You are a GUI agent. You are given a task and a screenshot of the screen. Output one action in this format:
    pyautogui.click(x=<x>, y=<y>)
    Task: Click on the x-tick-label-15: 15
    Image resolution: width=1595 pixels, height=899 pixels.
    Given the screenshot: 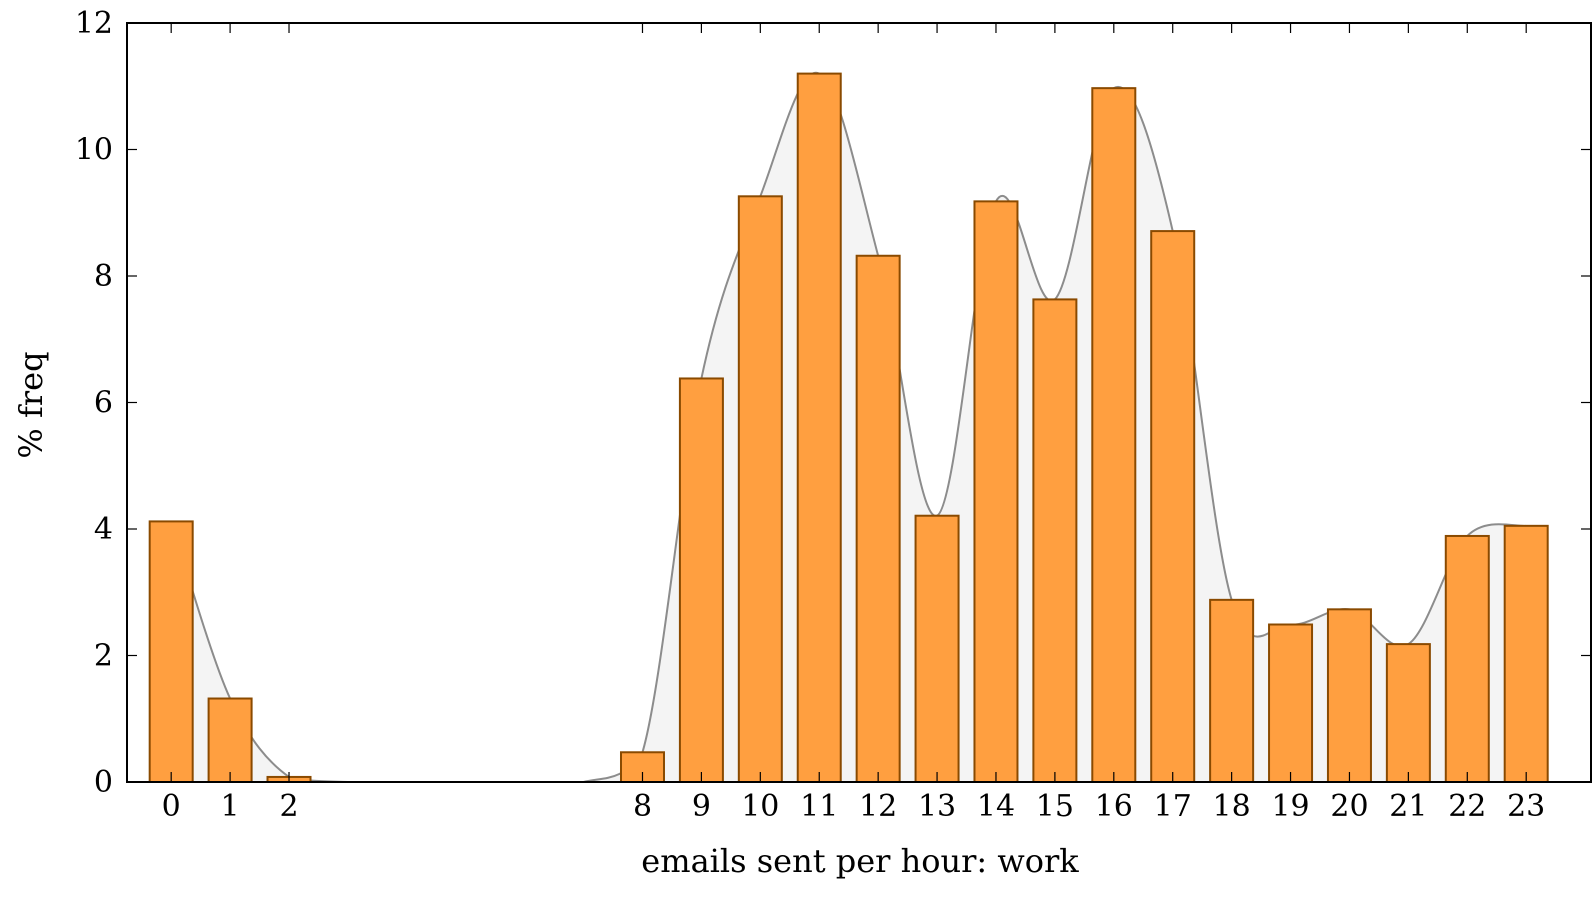 What is the action you would take?
    pyautogui.click(x=1055, y=806)
    